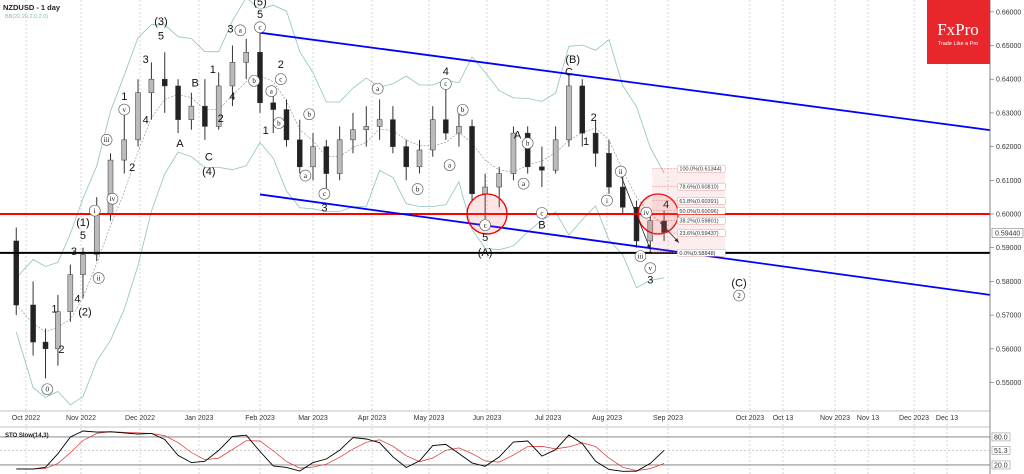 Image resolution: width=1024 pixels, height=474 pixels. I want to click on wave-label-group: v, so click(650, 268).